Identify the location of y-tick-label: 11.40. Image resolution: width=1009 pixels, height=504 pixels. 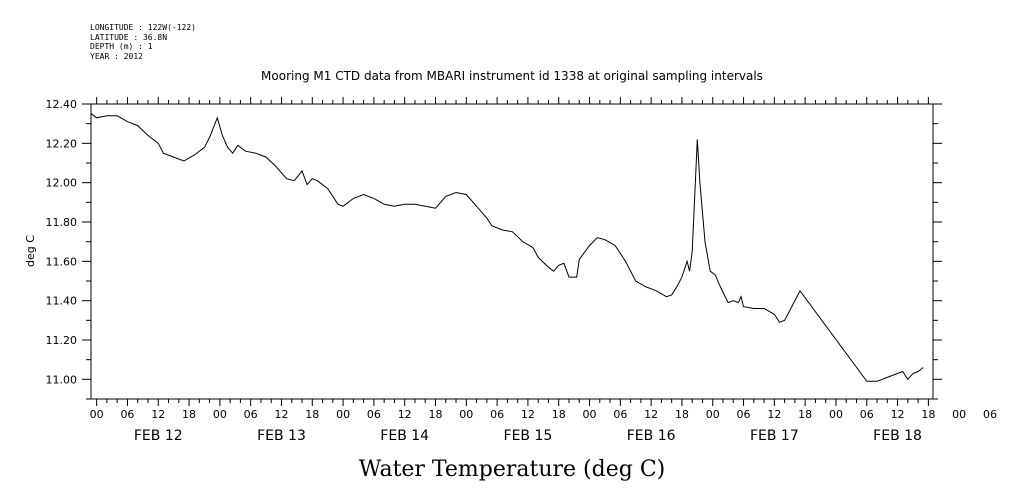
(62, 301).